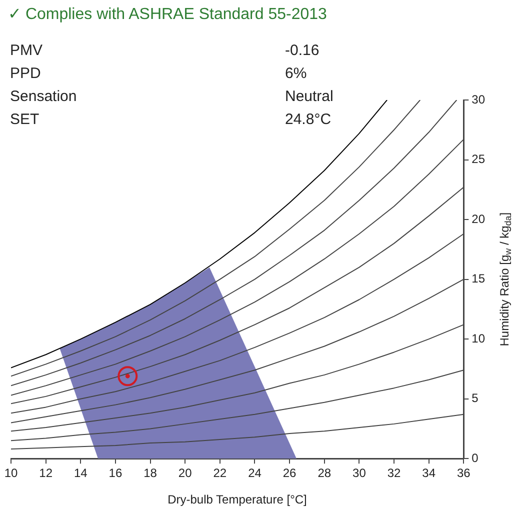 This screenshot has width=528, height=528. Describe the element at coordinates (289, 473) in the screenshot. I see `x-tick-label: 26` at that location.